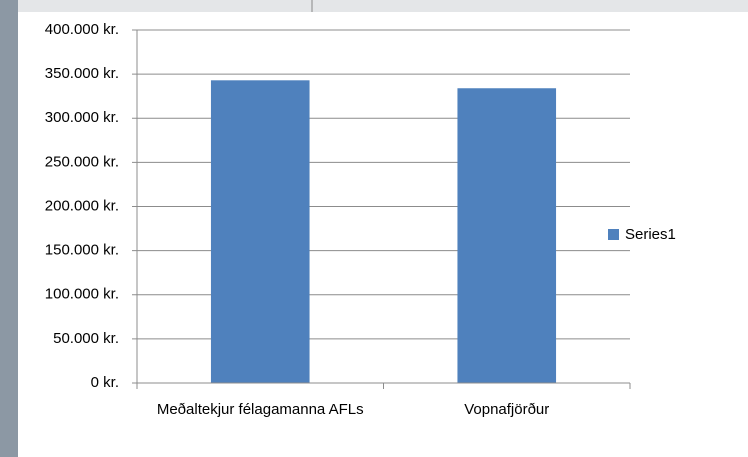  What do you see at coordinates (9, 228) in the screenshot?
I see `left-strip` at bounding box center [9, 228].